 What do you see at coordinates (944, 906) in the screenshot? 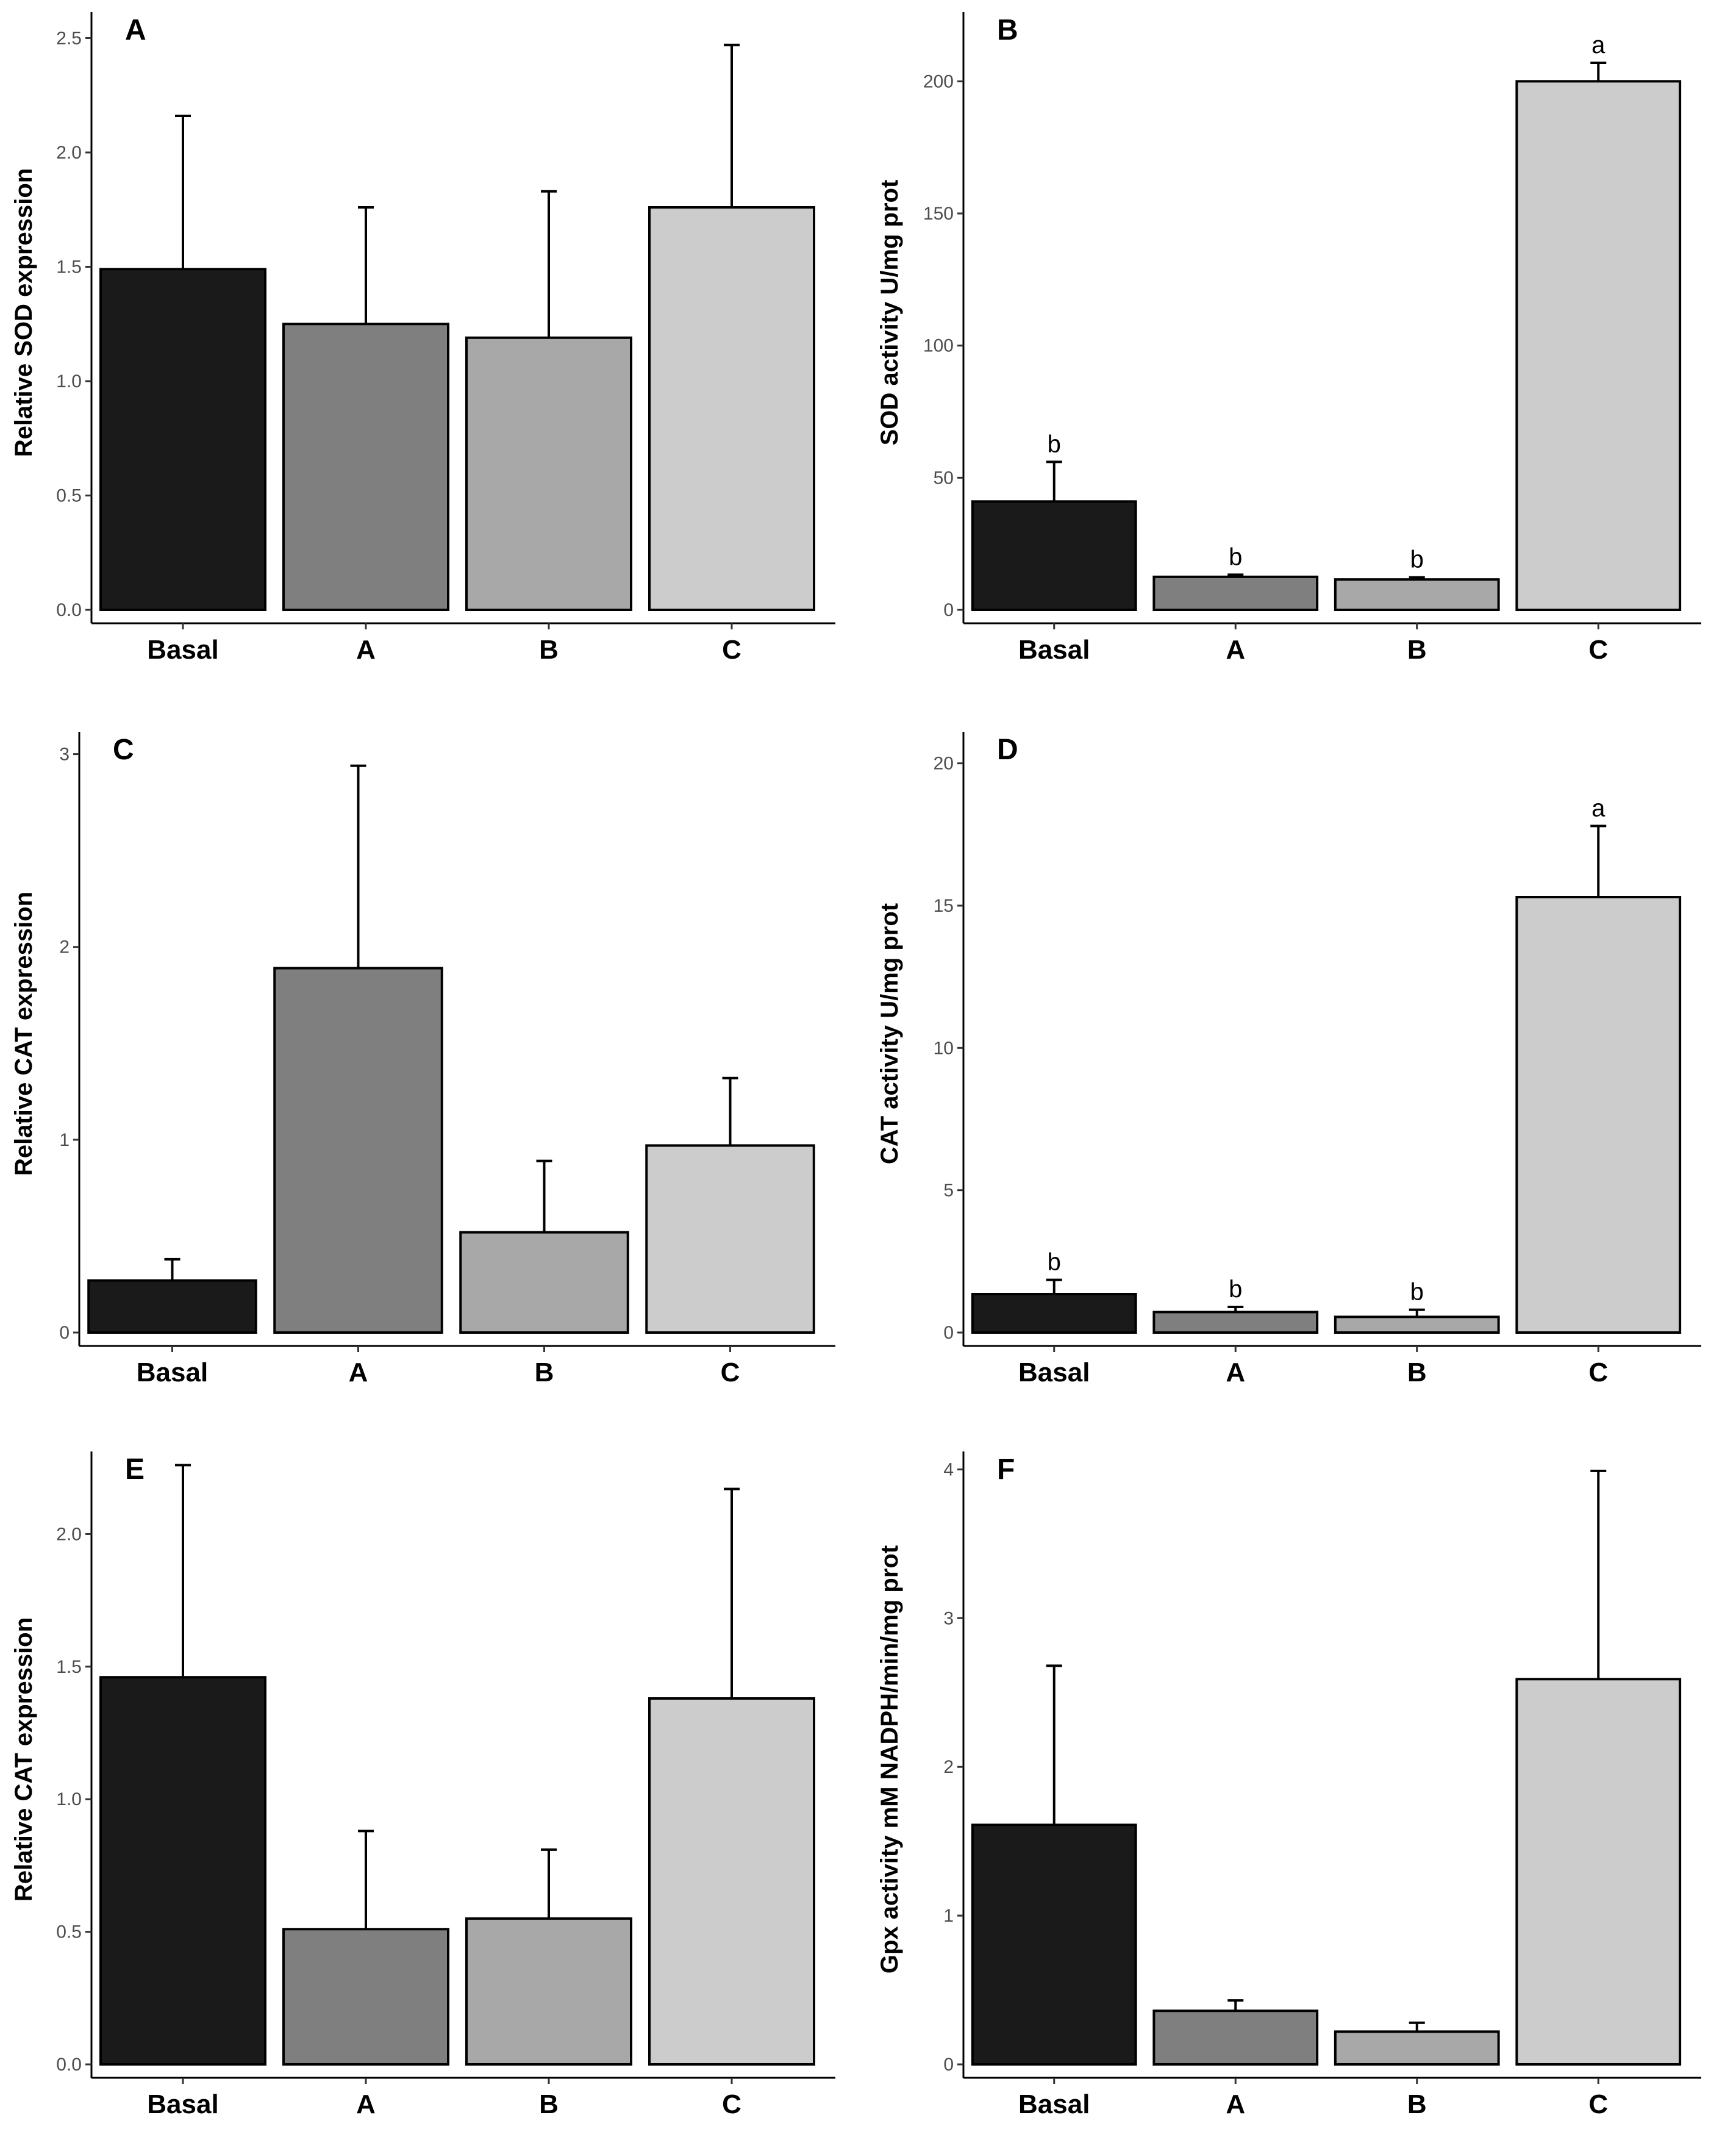
I see `y-tick-label: 15` at bounding box center [944, 906].